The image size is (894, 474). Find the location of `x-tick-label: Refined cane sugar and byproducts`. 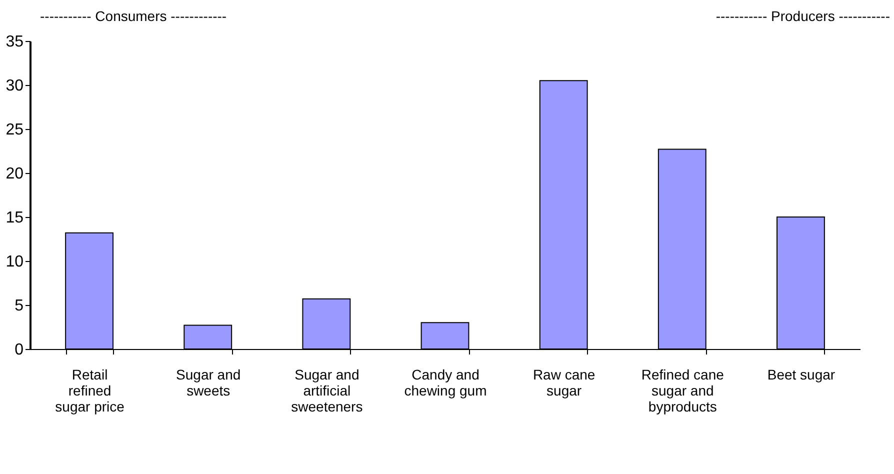

x-tick-label: Refined cane sugar and byproducts is located at coordinates (682, 390).